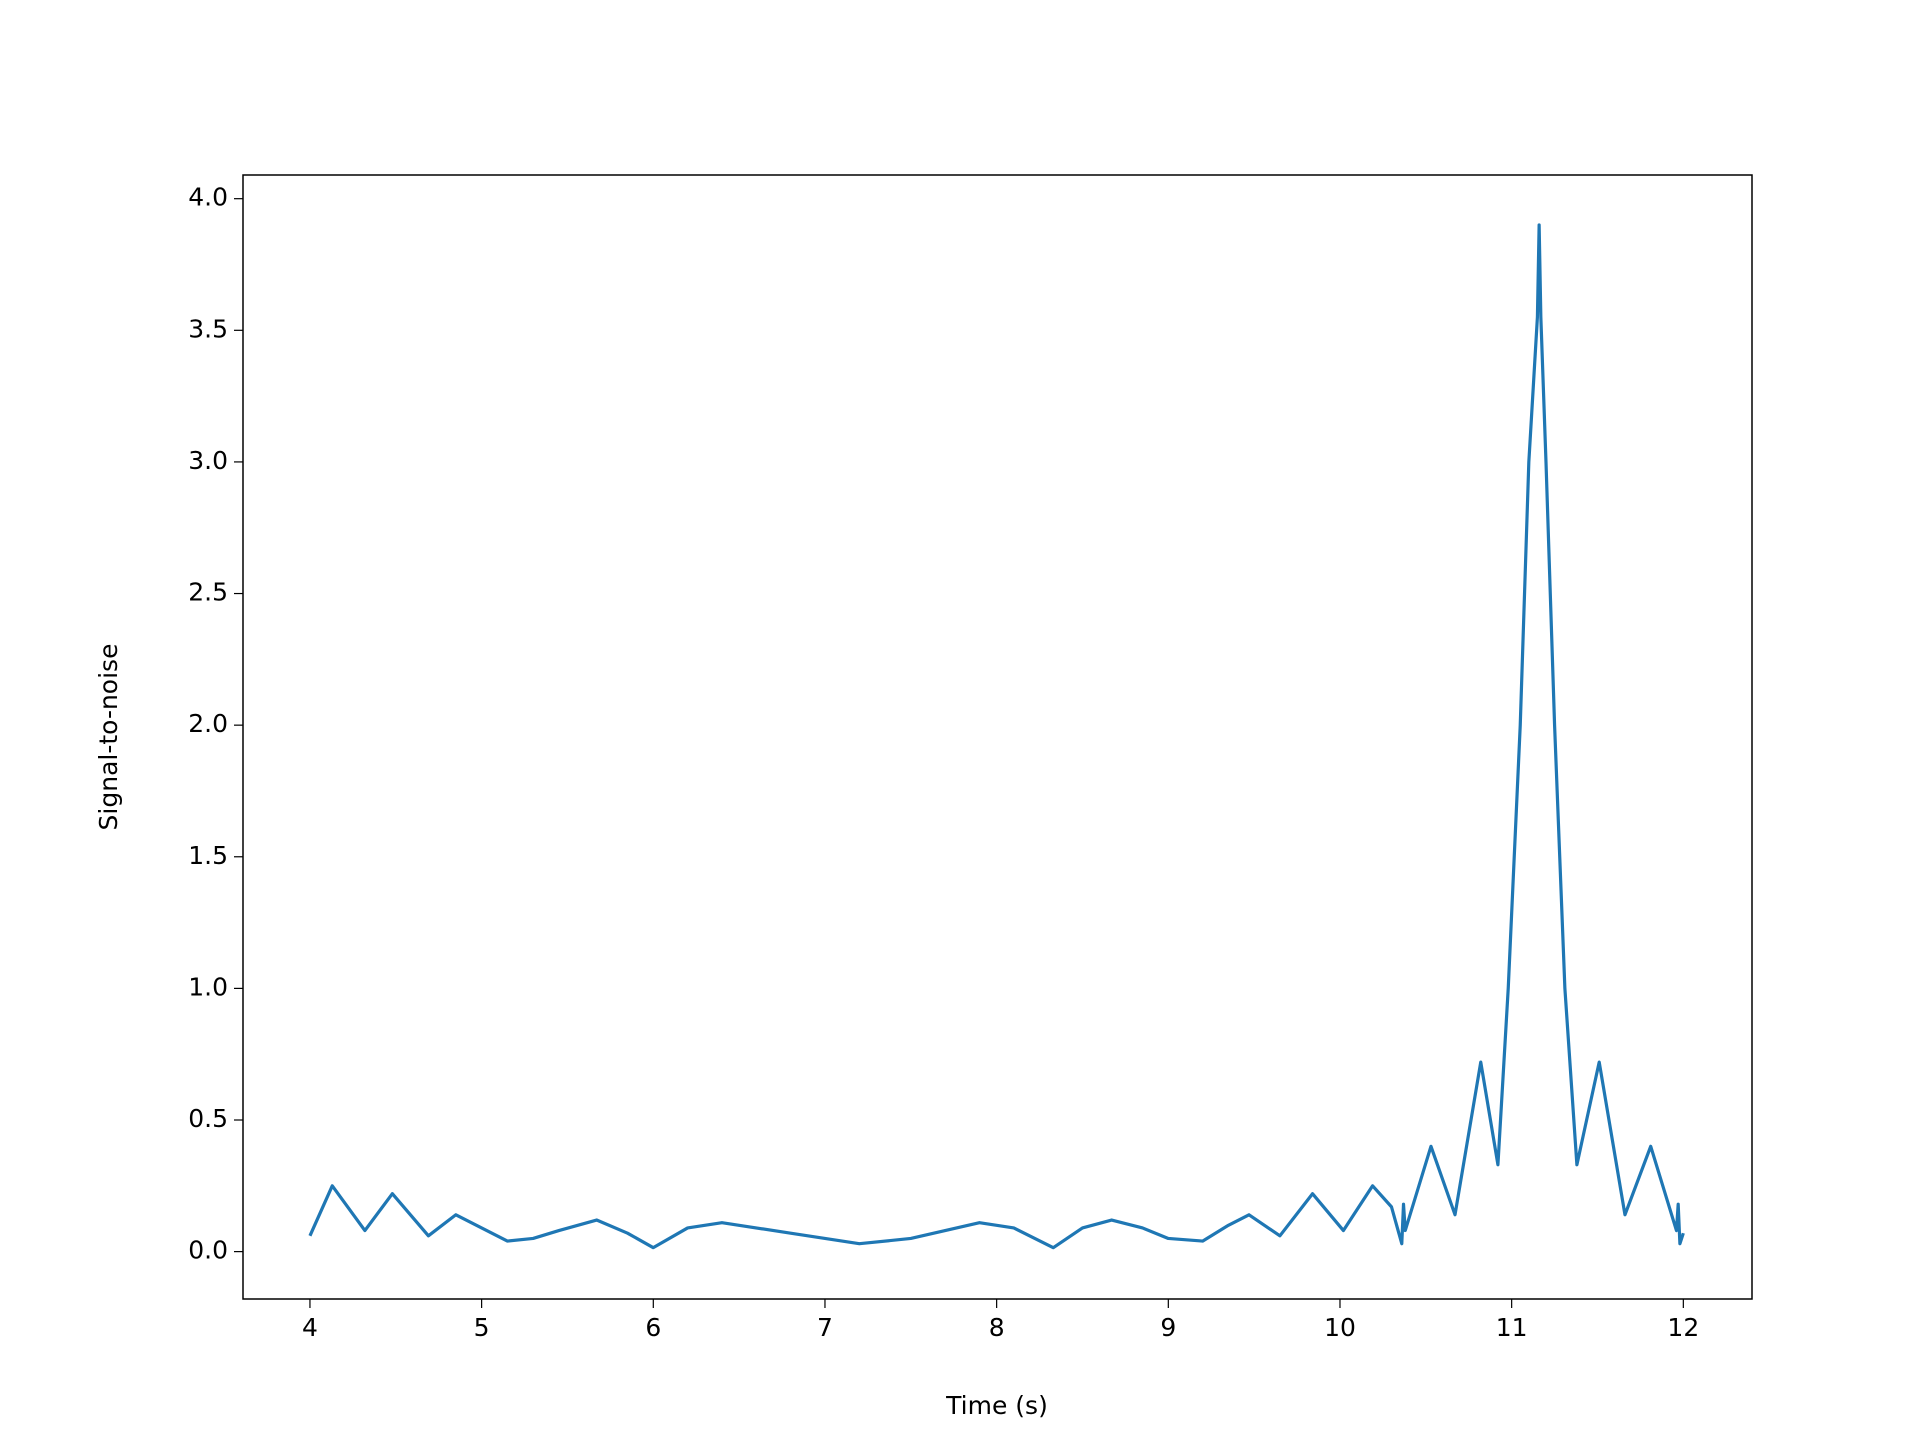 The image size is (1920, 1440). What do you see at coordinates (208, 1250) in the screenshot?
I see `y-tick-label: 0.0` at bounding box center [208, 1250].